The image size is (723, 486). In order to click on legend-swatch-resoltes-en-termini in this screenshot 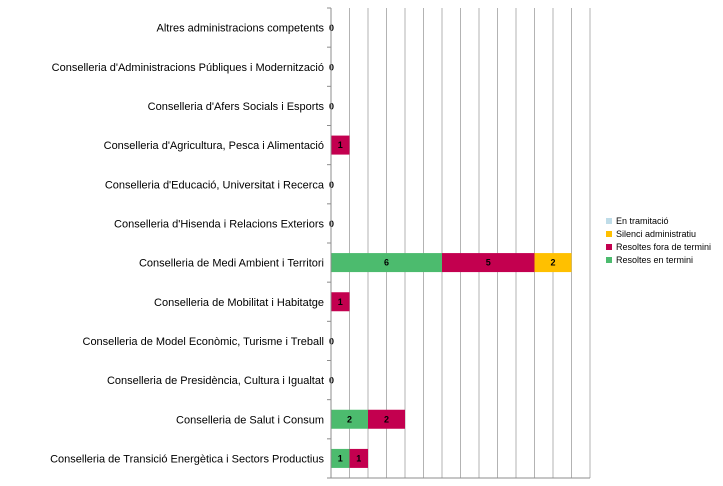, I will do `click(609, 260)`.